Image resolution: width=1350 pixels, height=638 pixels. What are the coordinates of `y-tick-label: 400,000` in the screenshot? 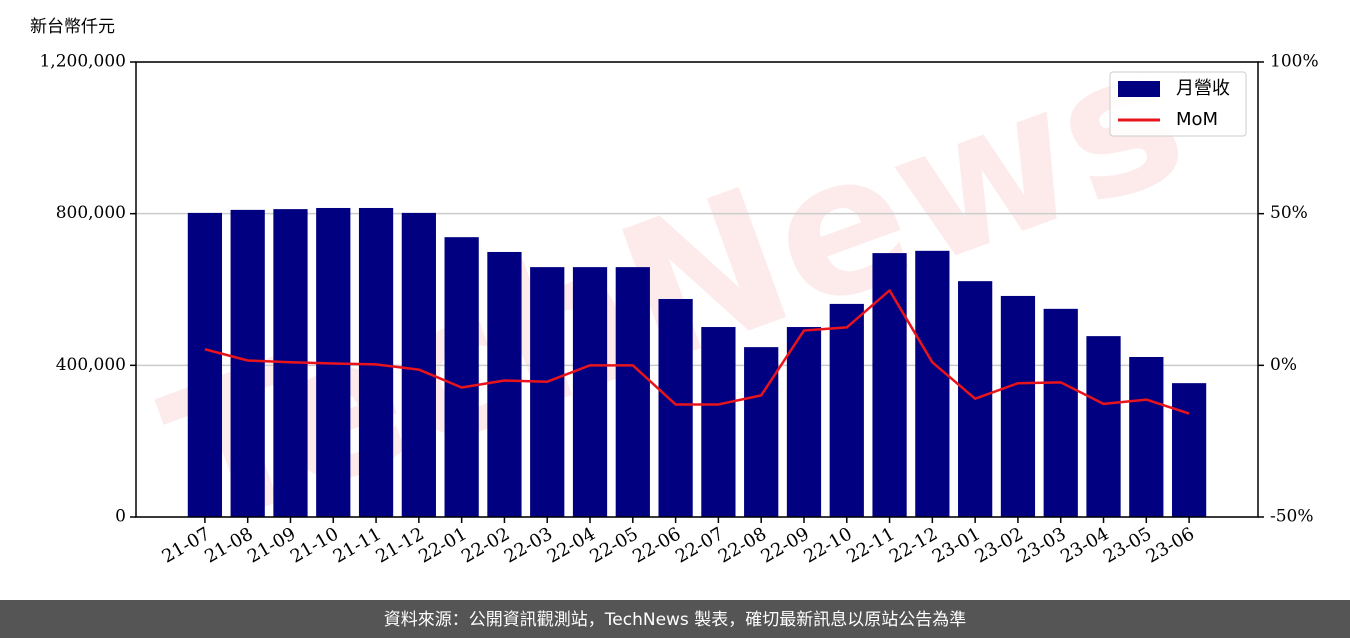 It's located at (91, 365).